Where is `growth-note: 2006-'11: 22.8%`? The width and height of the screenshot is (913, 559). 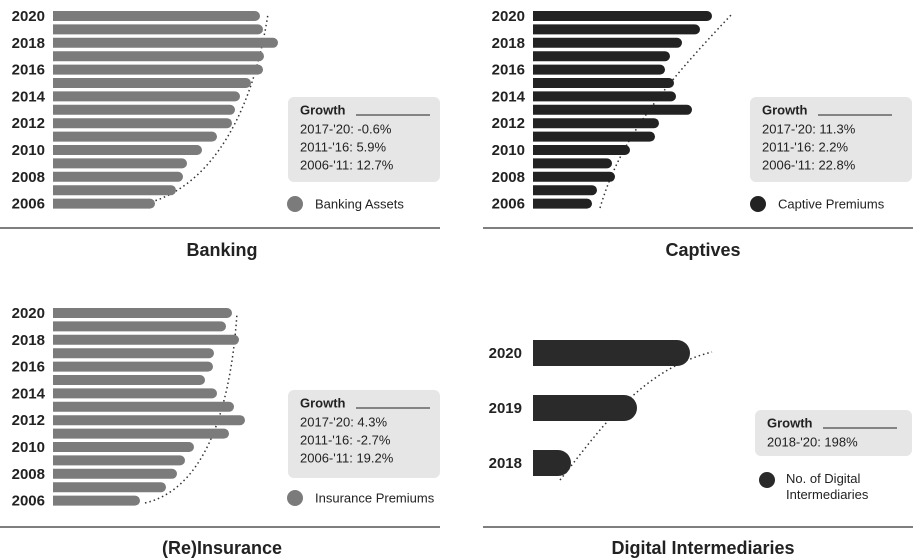 growth-note: 2006-'11: 22.8% is located at coordinates (809, 164).